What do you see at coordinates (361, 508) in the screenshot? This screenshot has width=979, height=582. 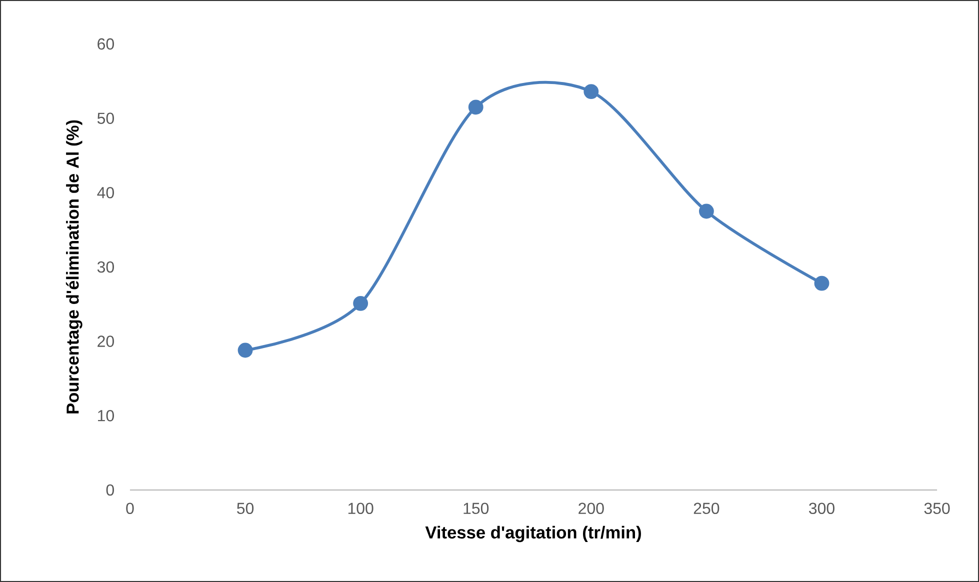 I see `x-tick-label: 100` at bounding box center [361, 508].